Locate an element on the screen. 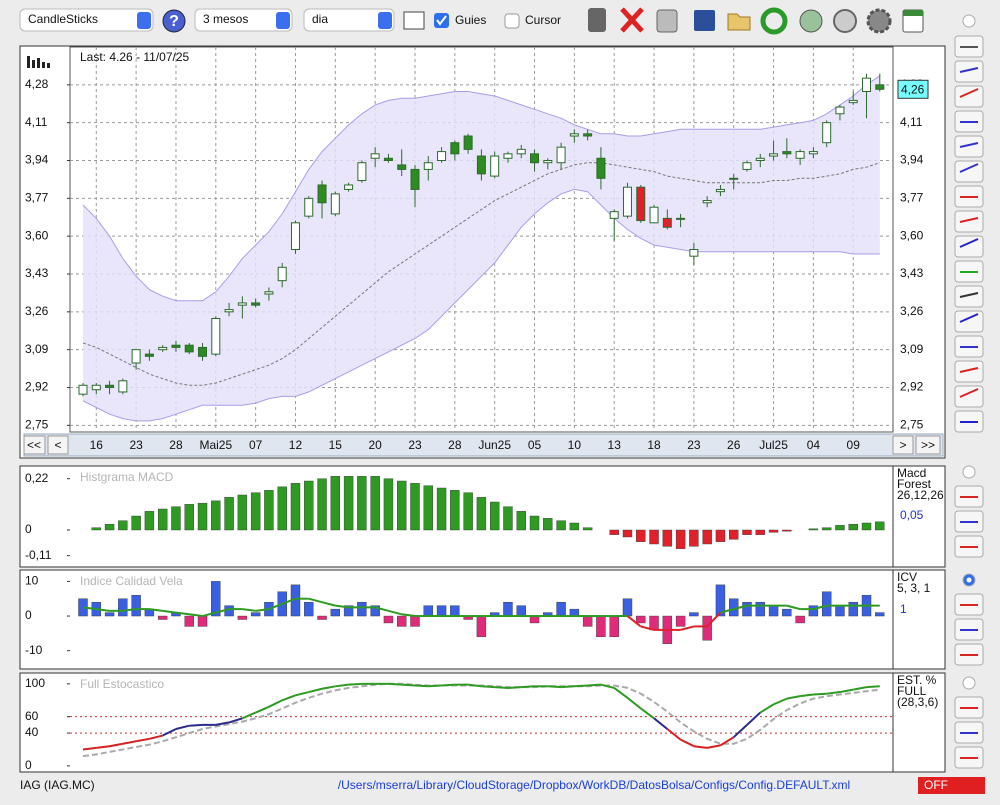 Image resolution: width=1000 pixels, height=805 pixels. help-button is located at coordinates (174, 21).